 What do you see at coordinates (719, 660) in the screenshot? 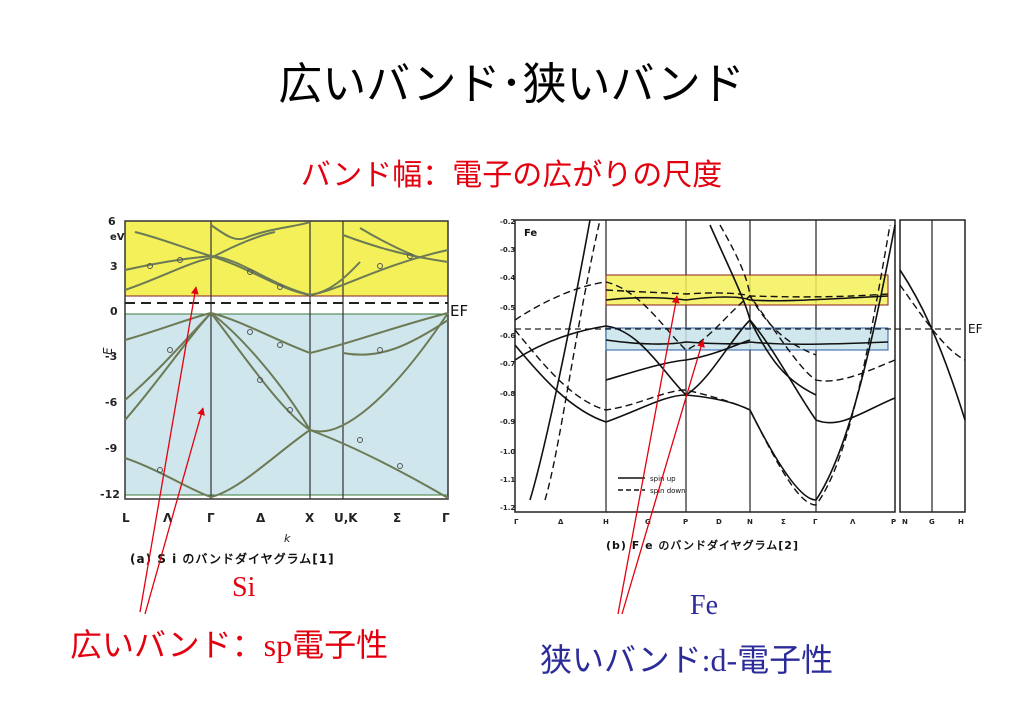
I see `narrow-band-d: :d-` at bounding box center [719, 660].